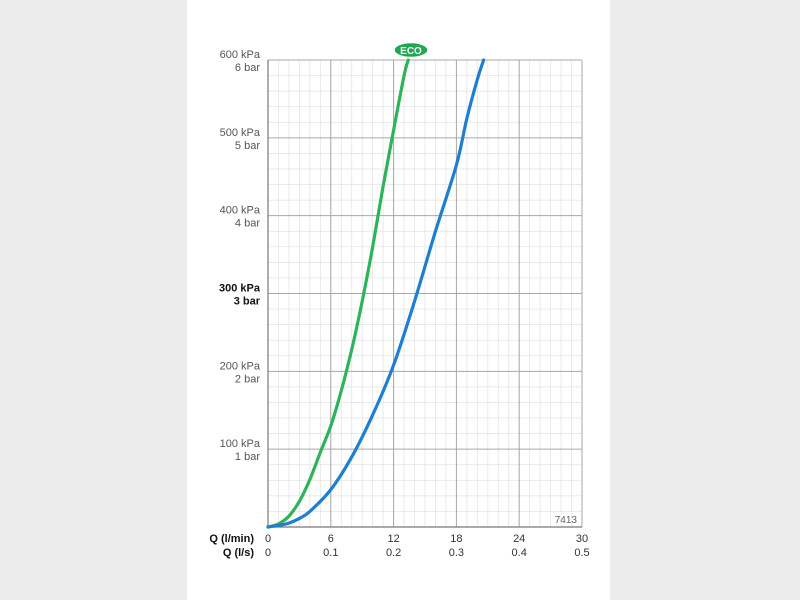 This screenshot has height=600, width=800. Describe the element at coordinates (393, 539) in the screenshot. I see `x-tick-label: 12` at that location.